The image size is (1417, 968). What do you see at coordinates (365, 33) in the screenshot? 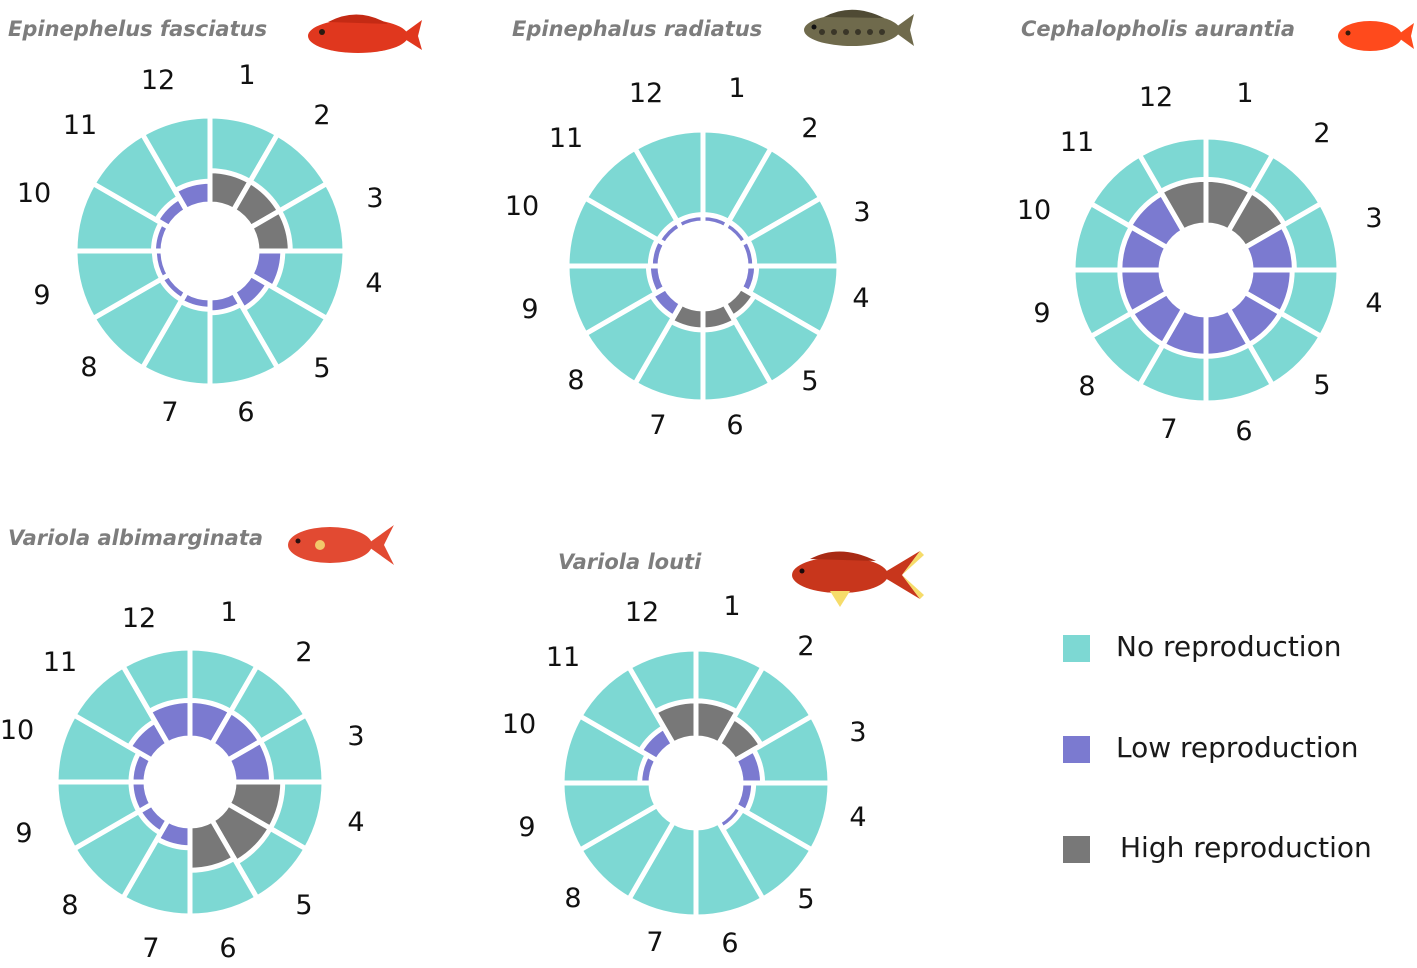
I see `red-fish-icon` at bounding box center [365, 33].